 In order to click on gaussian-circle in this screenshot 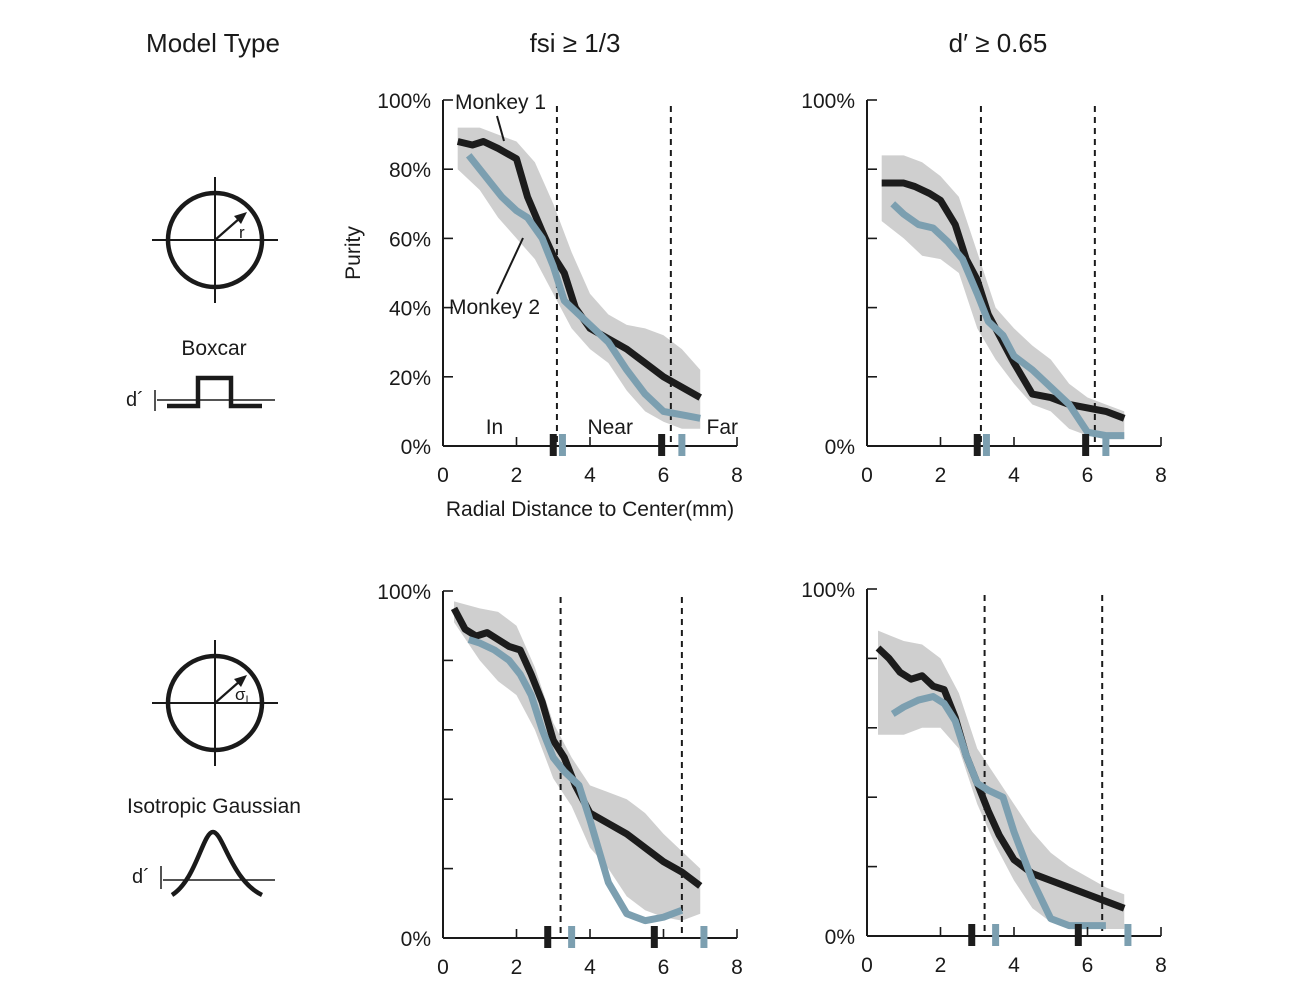, I will do `click(215, 703)`.